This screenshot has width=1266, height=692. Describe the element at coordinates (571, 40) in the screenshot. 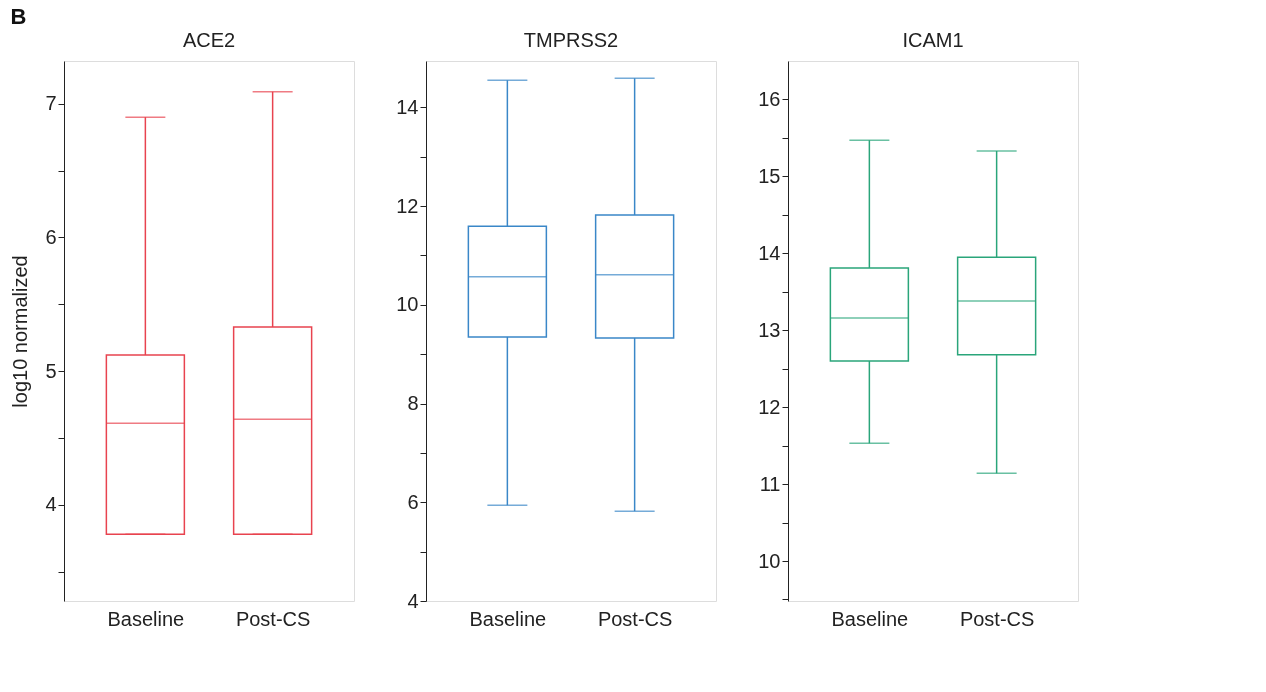

I see `chart-title: TMPRSS2` at that location.